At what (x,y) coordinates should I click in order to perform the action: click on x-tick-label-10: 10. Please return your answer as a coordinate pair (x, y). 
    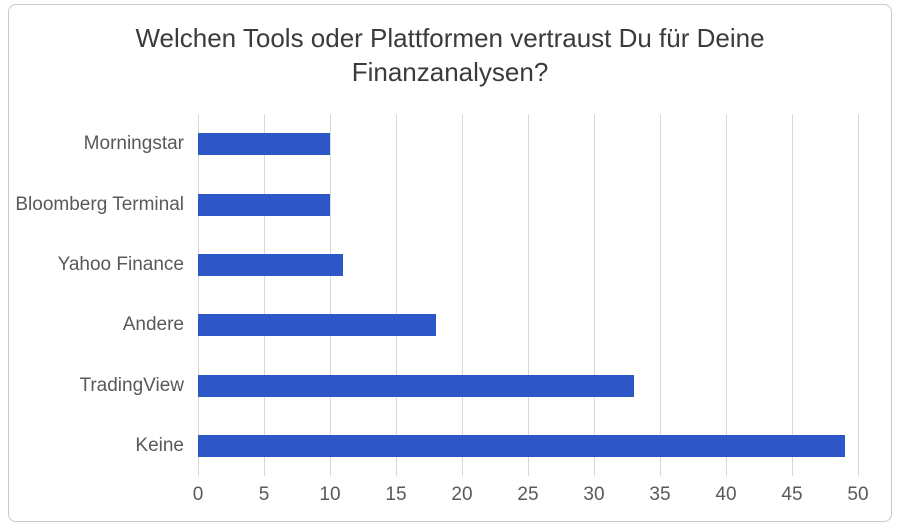
    Looking at the image, I should click on (330, 494).